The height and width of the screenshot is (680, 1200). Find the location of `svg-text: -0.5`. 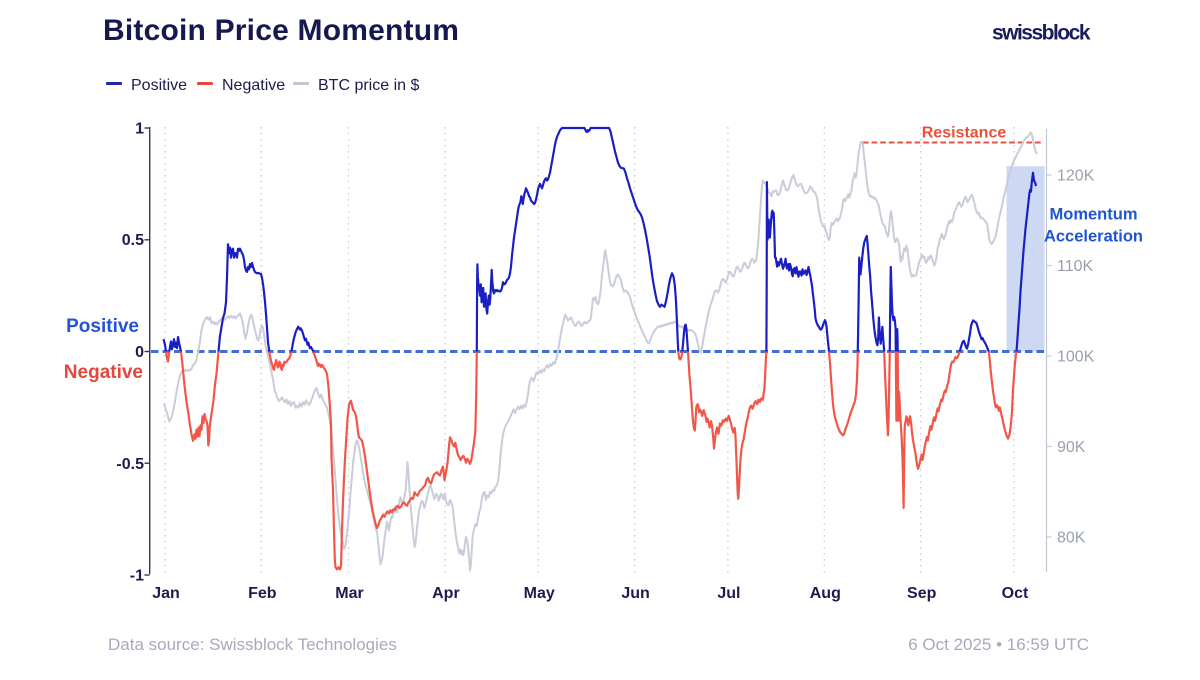

svg-text: -0.5 is located at coordinates (130, 464).